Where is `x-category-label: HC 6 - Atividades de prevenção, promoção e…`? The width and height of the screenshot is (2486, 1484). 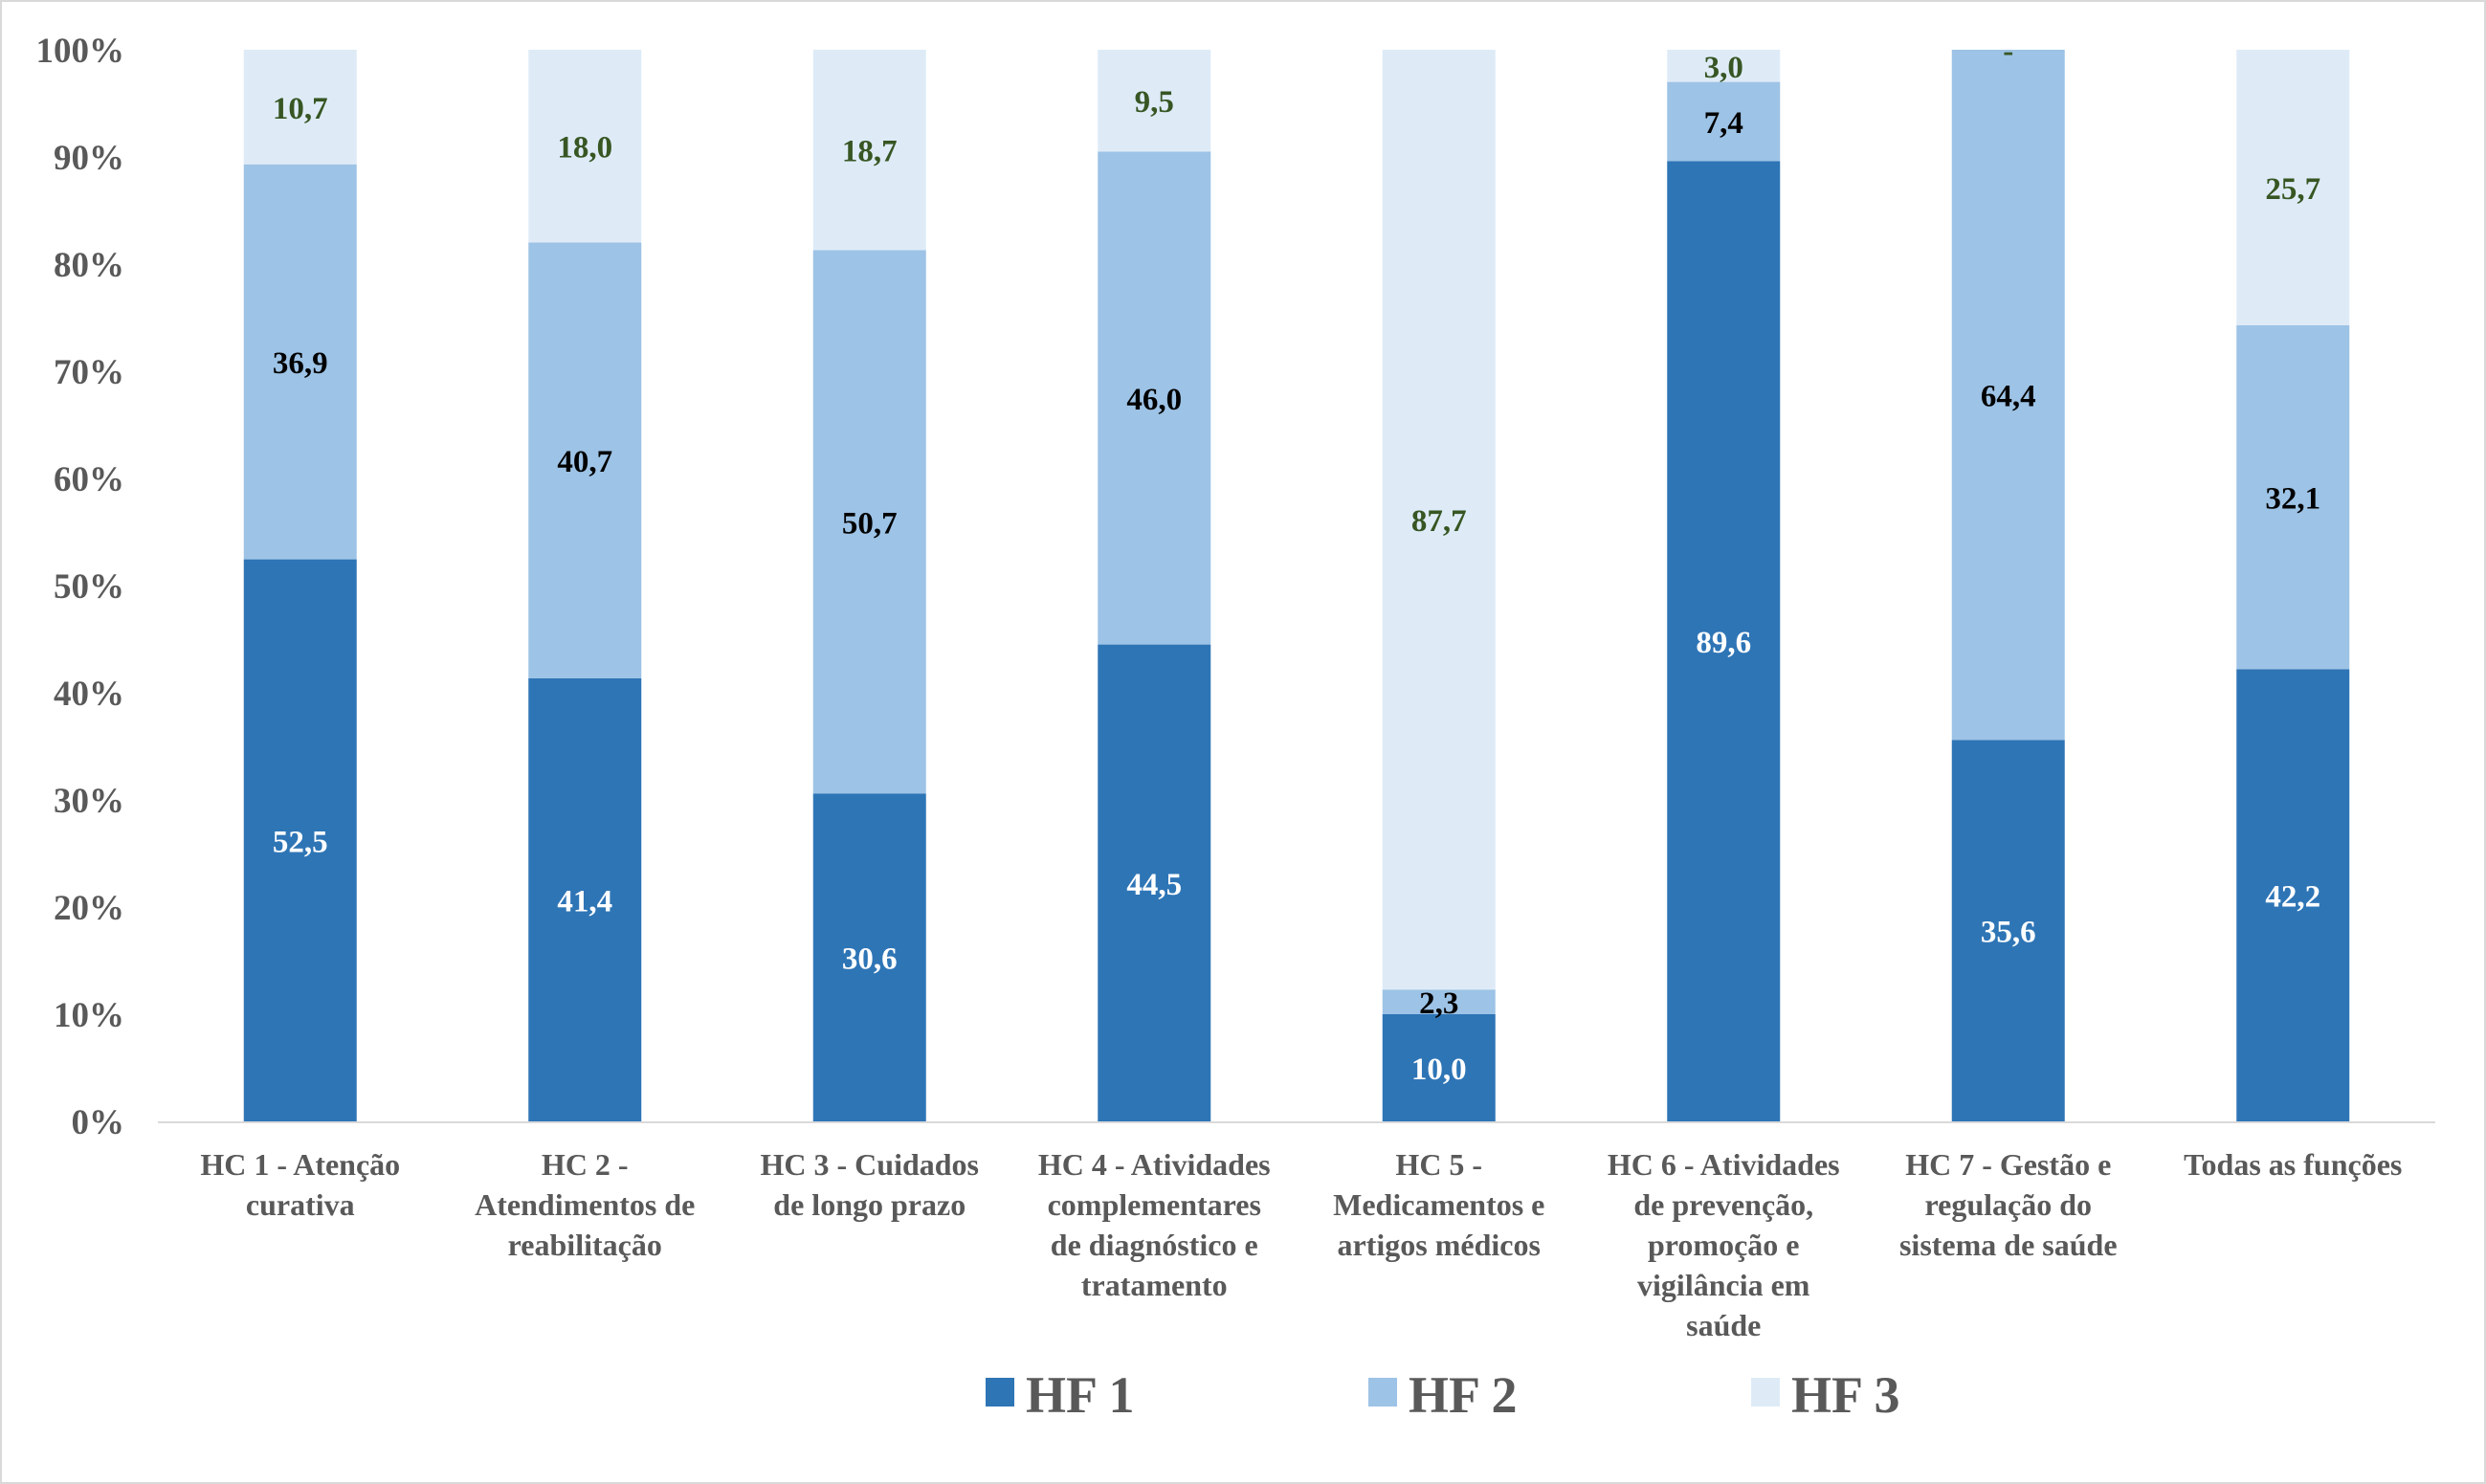
x-category-label: HC 6 - Atividades de prevenção, promoção e… is located at coordinates (1724, 1244).